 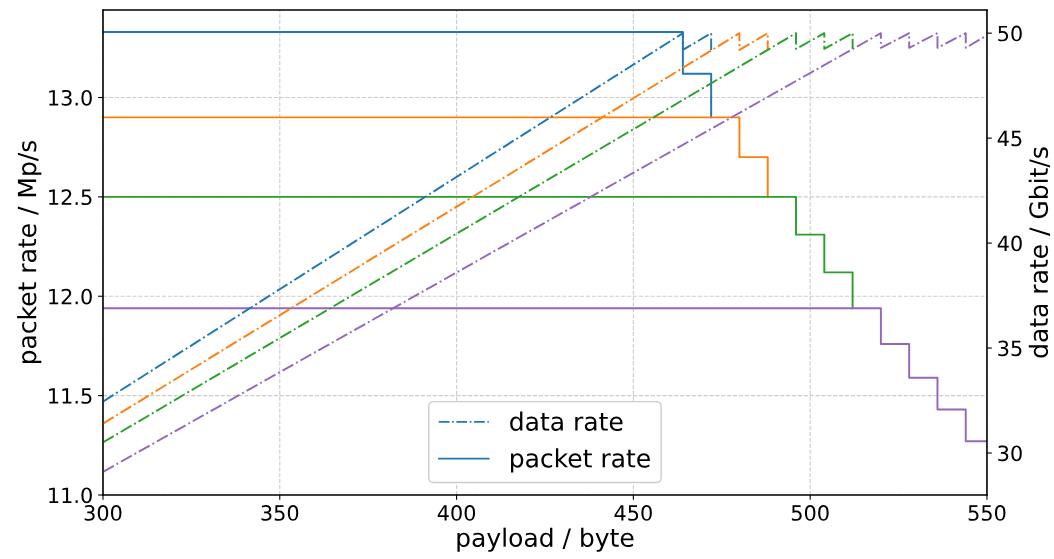 What do you see at coordinates (566, 421) in the screenshot?
I see `legend-label: data rate` at bounding box center [566, 421].